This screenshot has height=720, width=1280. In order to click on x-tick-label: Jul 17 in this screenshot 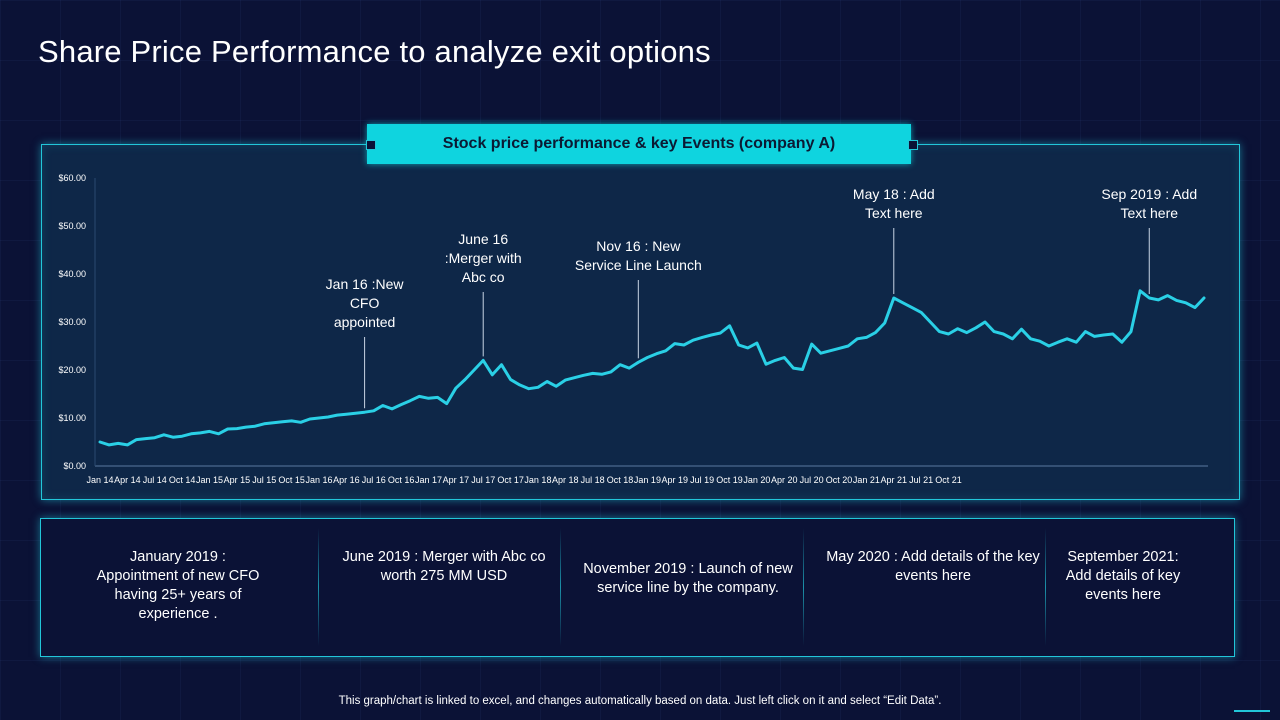, I will do `click(483, 480)`.